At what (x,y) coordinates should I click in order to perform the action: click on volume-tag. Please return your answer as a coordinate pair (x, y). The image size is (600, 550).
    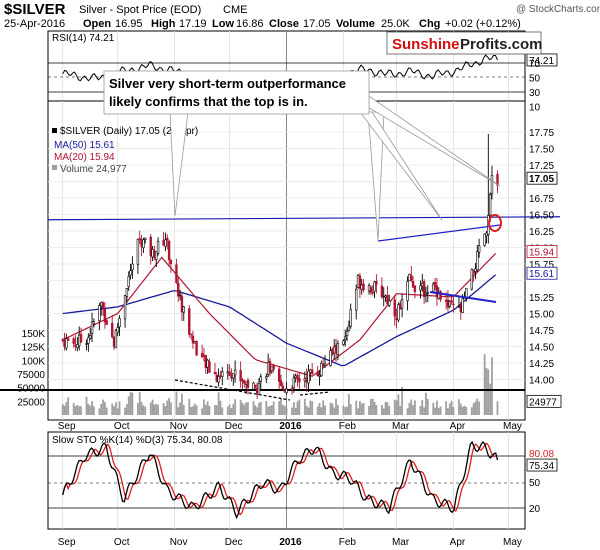
    Looking at the image, I should click on (544, 401).